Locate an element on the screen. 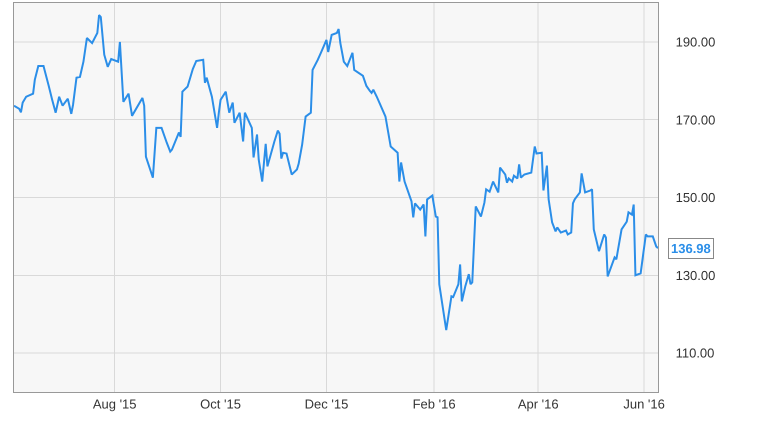 The height and width of the screenshot is (432, 764). y-tick-label: 170.00 is located at coordinates (696, 120).